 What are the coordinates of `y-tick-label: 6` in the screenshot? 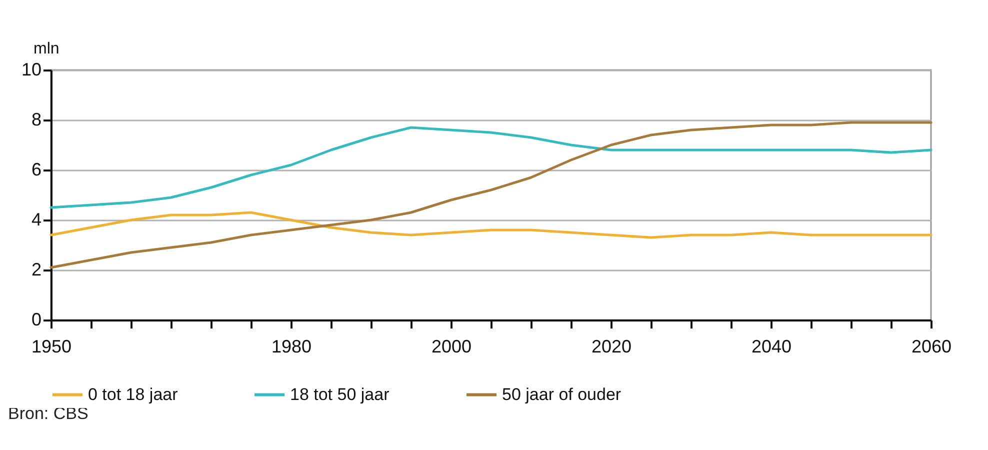 It's located at (36, 170).